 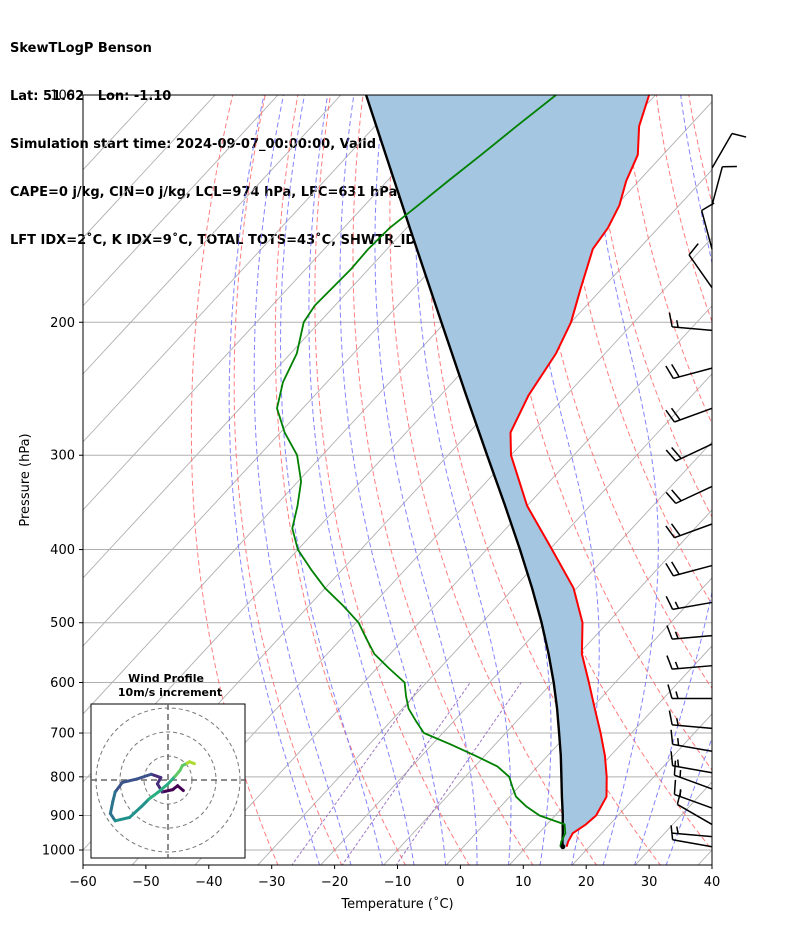 What do you see at coordinates (145, 882) in the screenshot?
I see `x-tick-label: −50` at bounding box center [145, 882].